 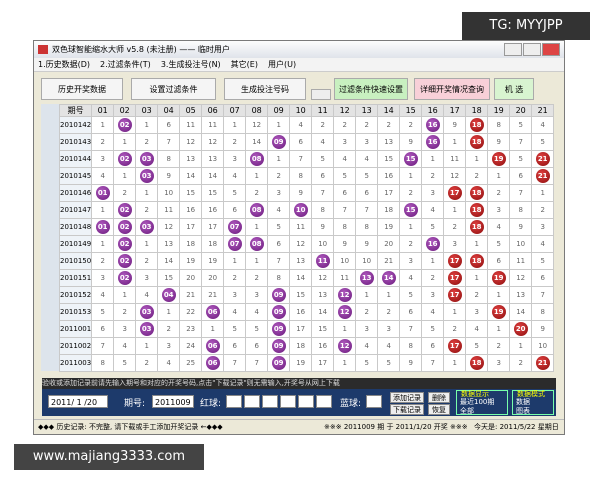 What do you see at coordinates (543, 278) in the screenshot?
I see `table-cell: 6` at bounding box center [543, 278].